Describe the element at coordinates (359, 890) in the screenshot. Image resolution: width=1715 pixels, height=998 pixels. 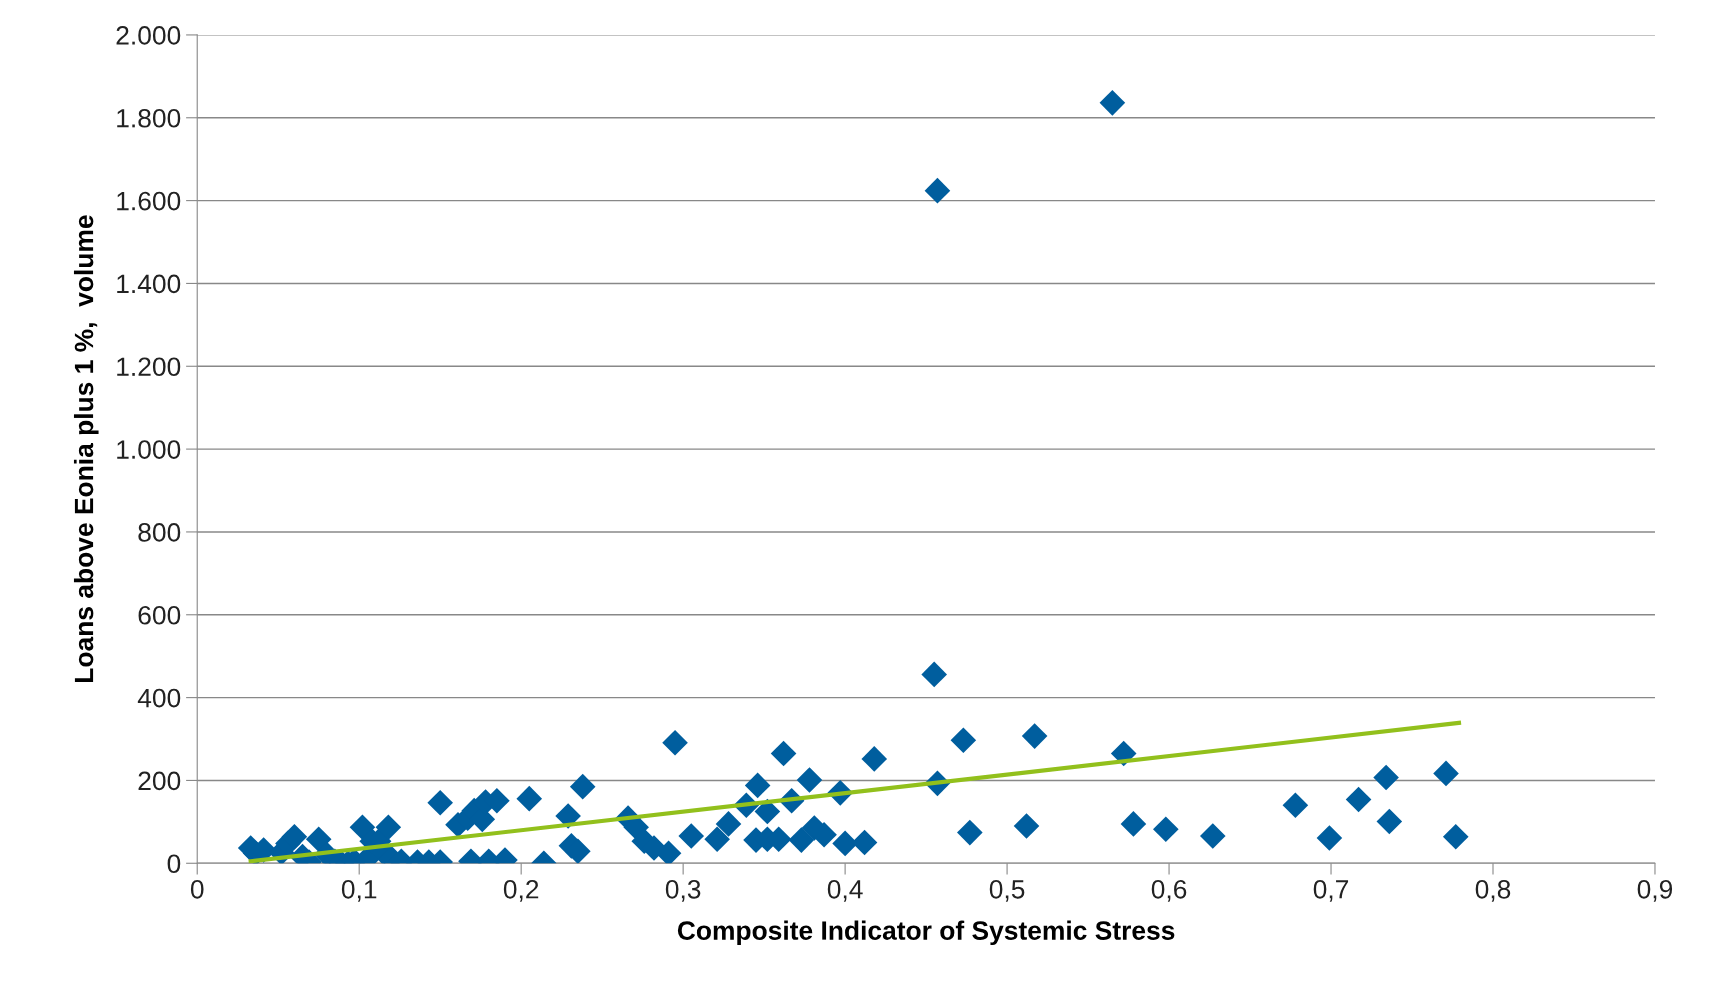
I see `x-tick-label: 0,1` at that location.